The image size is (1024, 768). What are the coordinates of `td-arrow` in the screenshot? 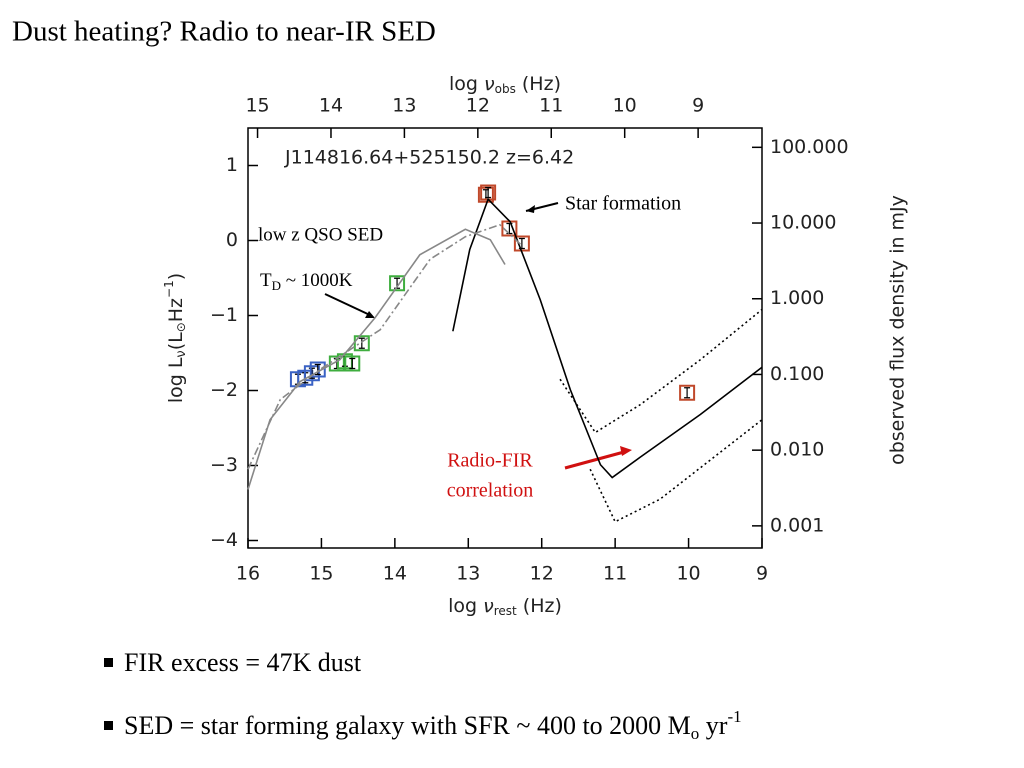 It's located at (348, 305).